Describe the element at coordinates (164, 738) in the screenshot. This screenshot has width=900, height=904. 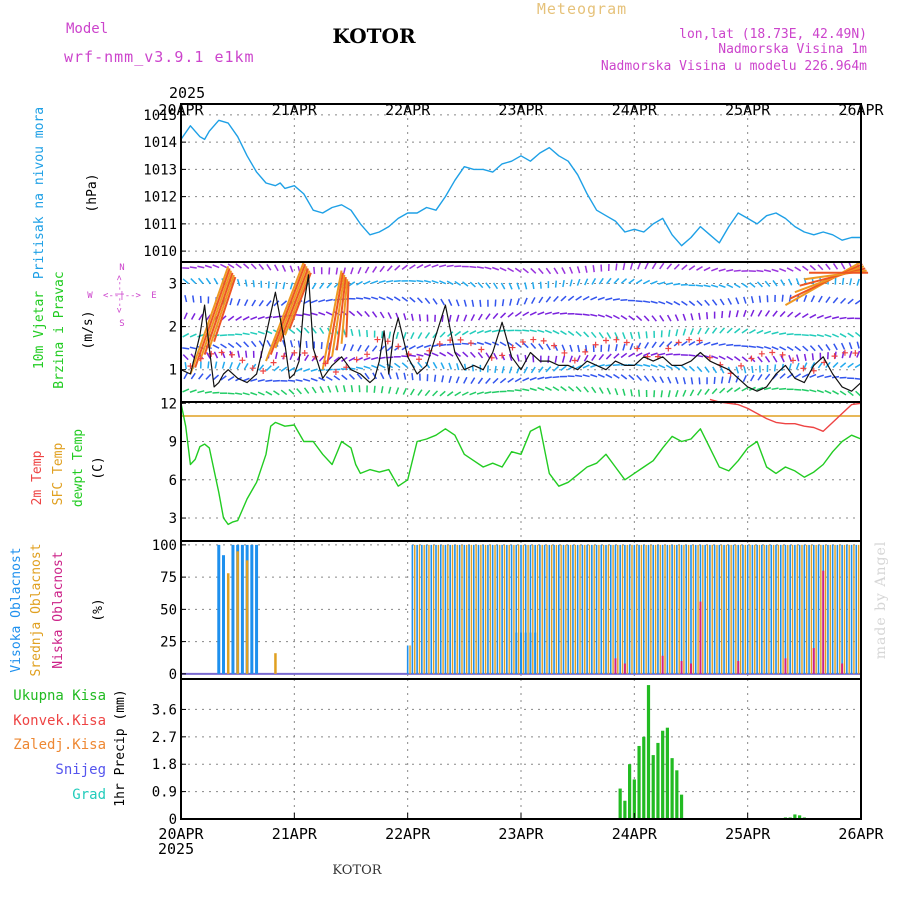
I see `y-tick-label: 2.7` at that location.